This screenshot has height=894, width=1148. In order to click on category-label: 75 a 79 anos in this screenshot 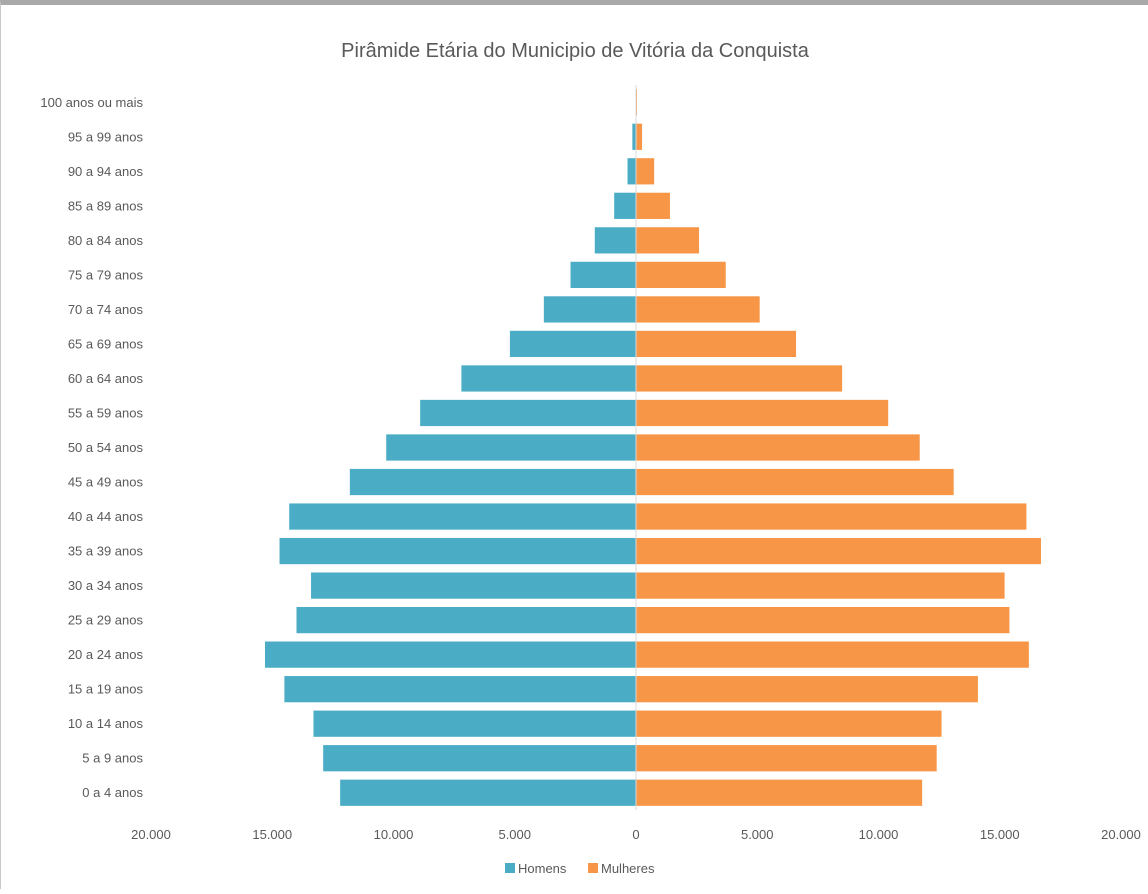, I will do `click(106, 274)`.